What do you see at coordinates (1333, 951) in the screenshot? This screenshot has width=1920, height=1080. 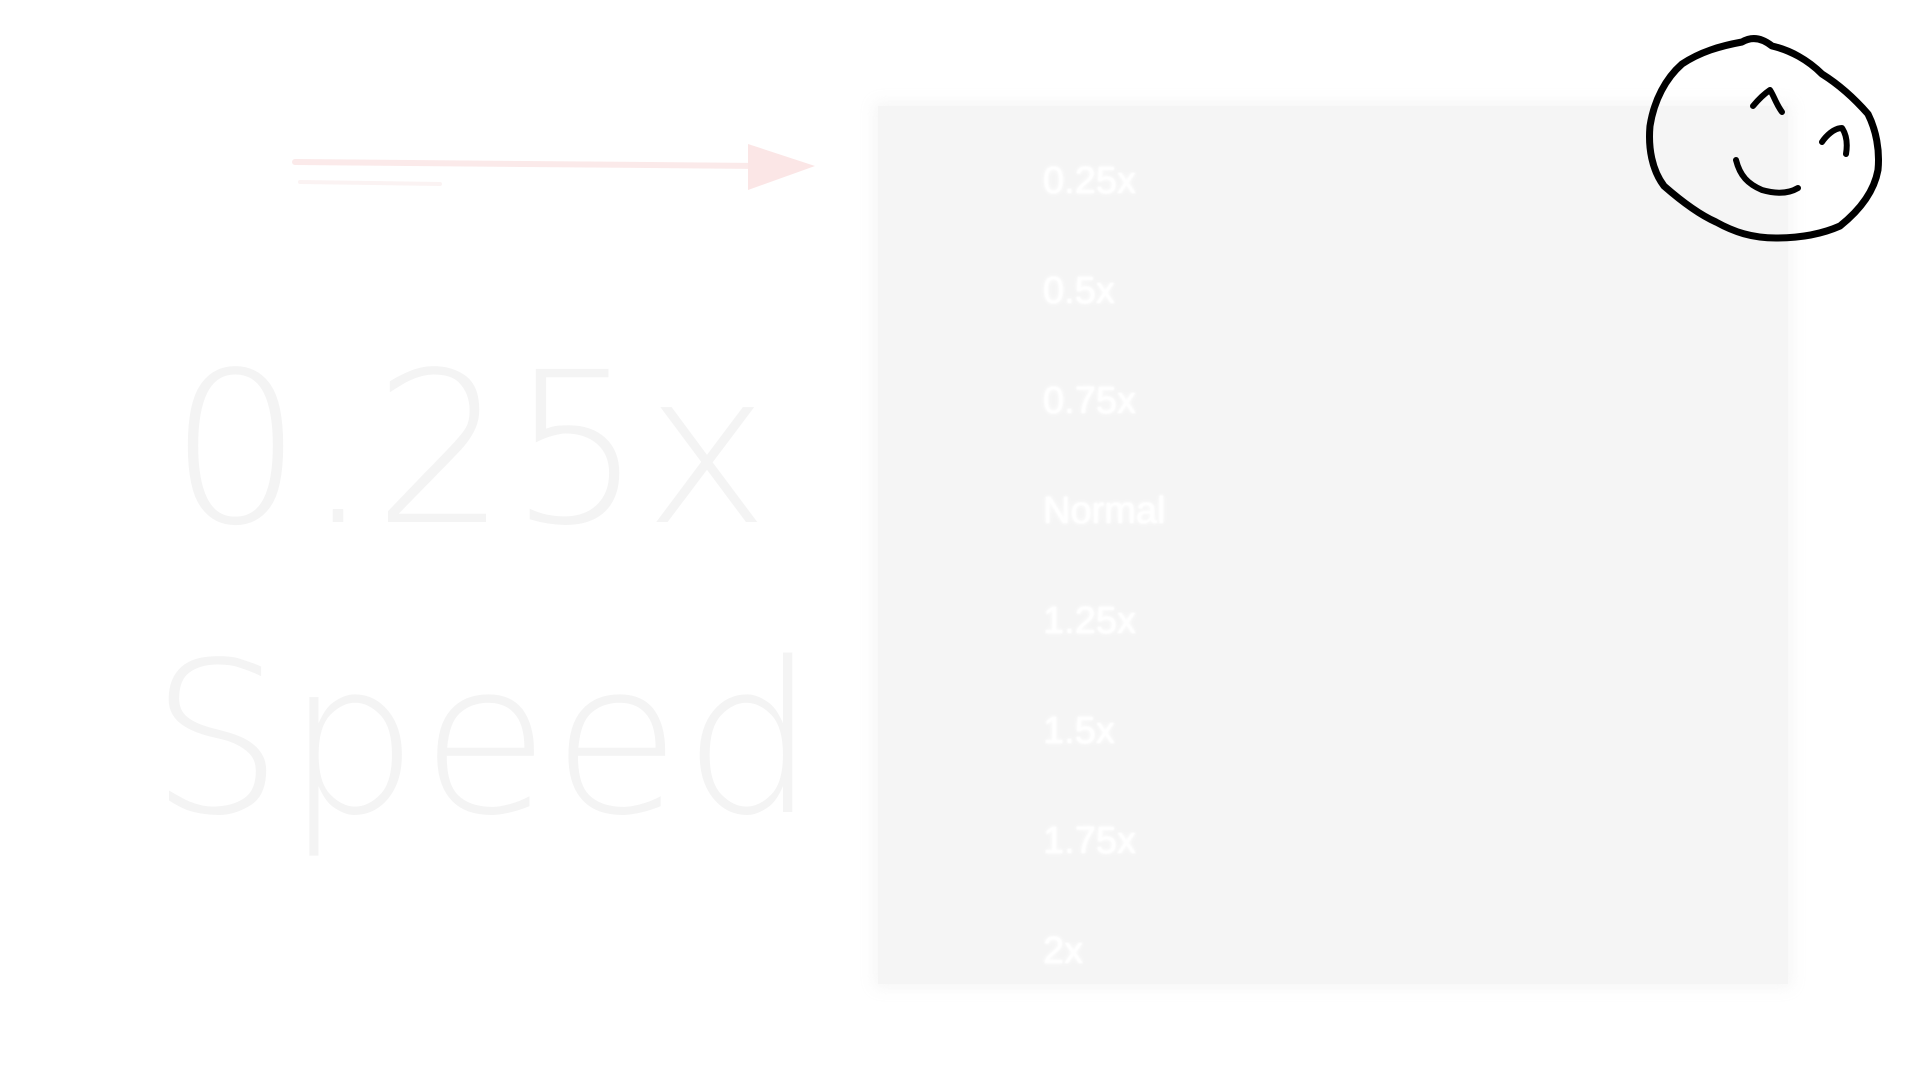 I see `speed-option-2x: 2x` at bounding box center [1333, 951].